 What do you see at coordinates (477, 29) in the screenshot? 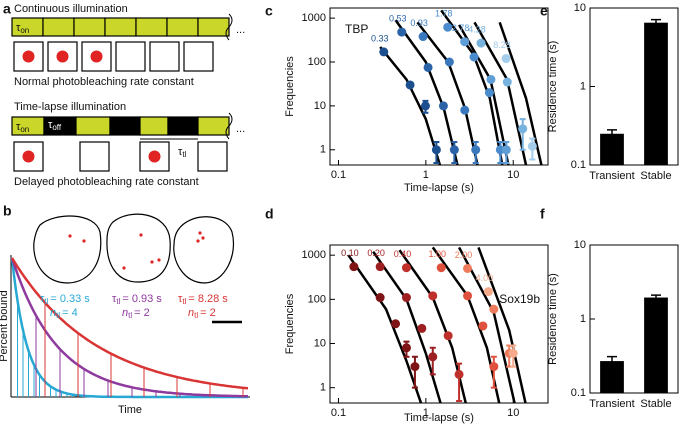
I see `series-label: 4.28` at bounding box center [477, 29].